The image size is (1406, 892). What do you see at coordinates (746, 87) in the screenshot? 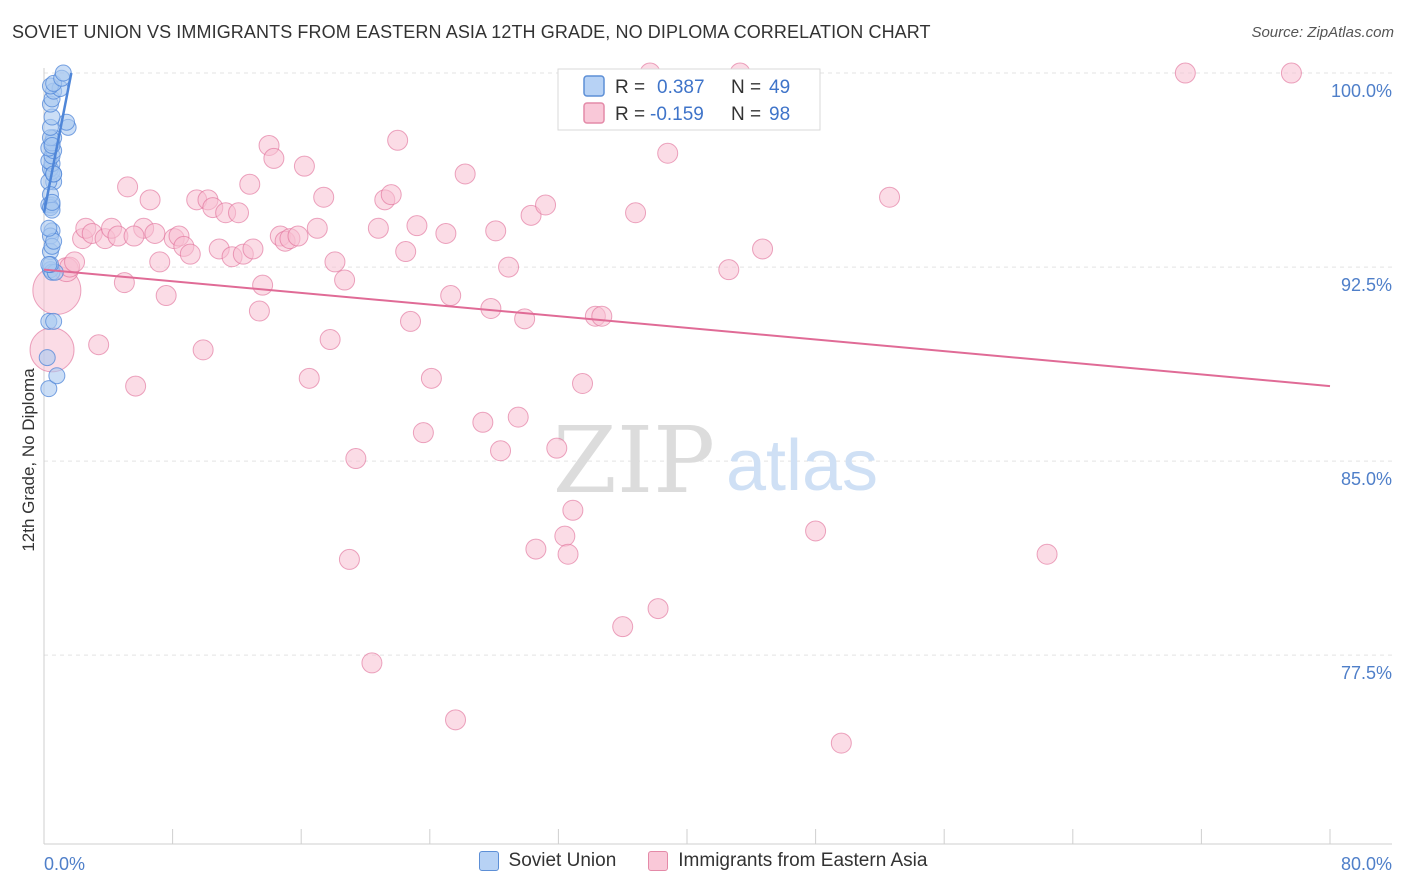
I see `stats-legend-n-label-blue: N =` at bounding box center [746, 87].